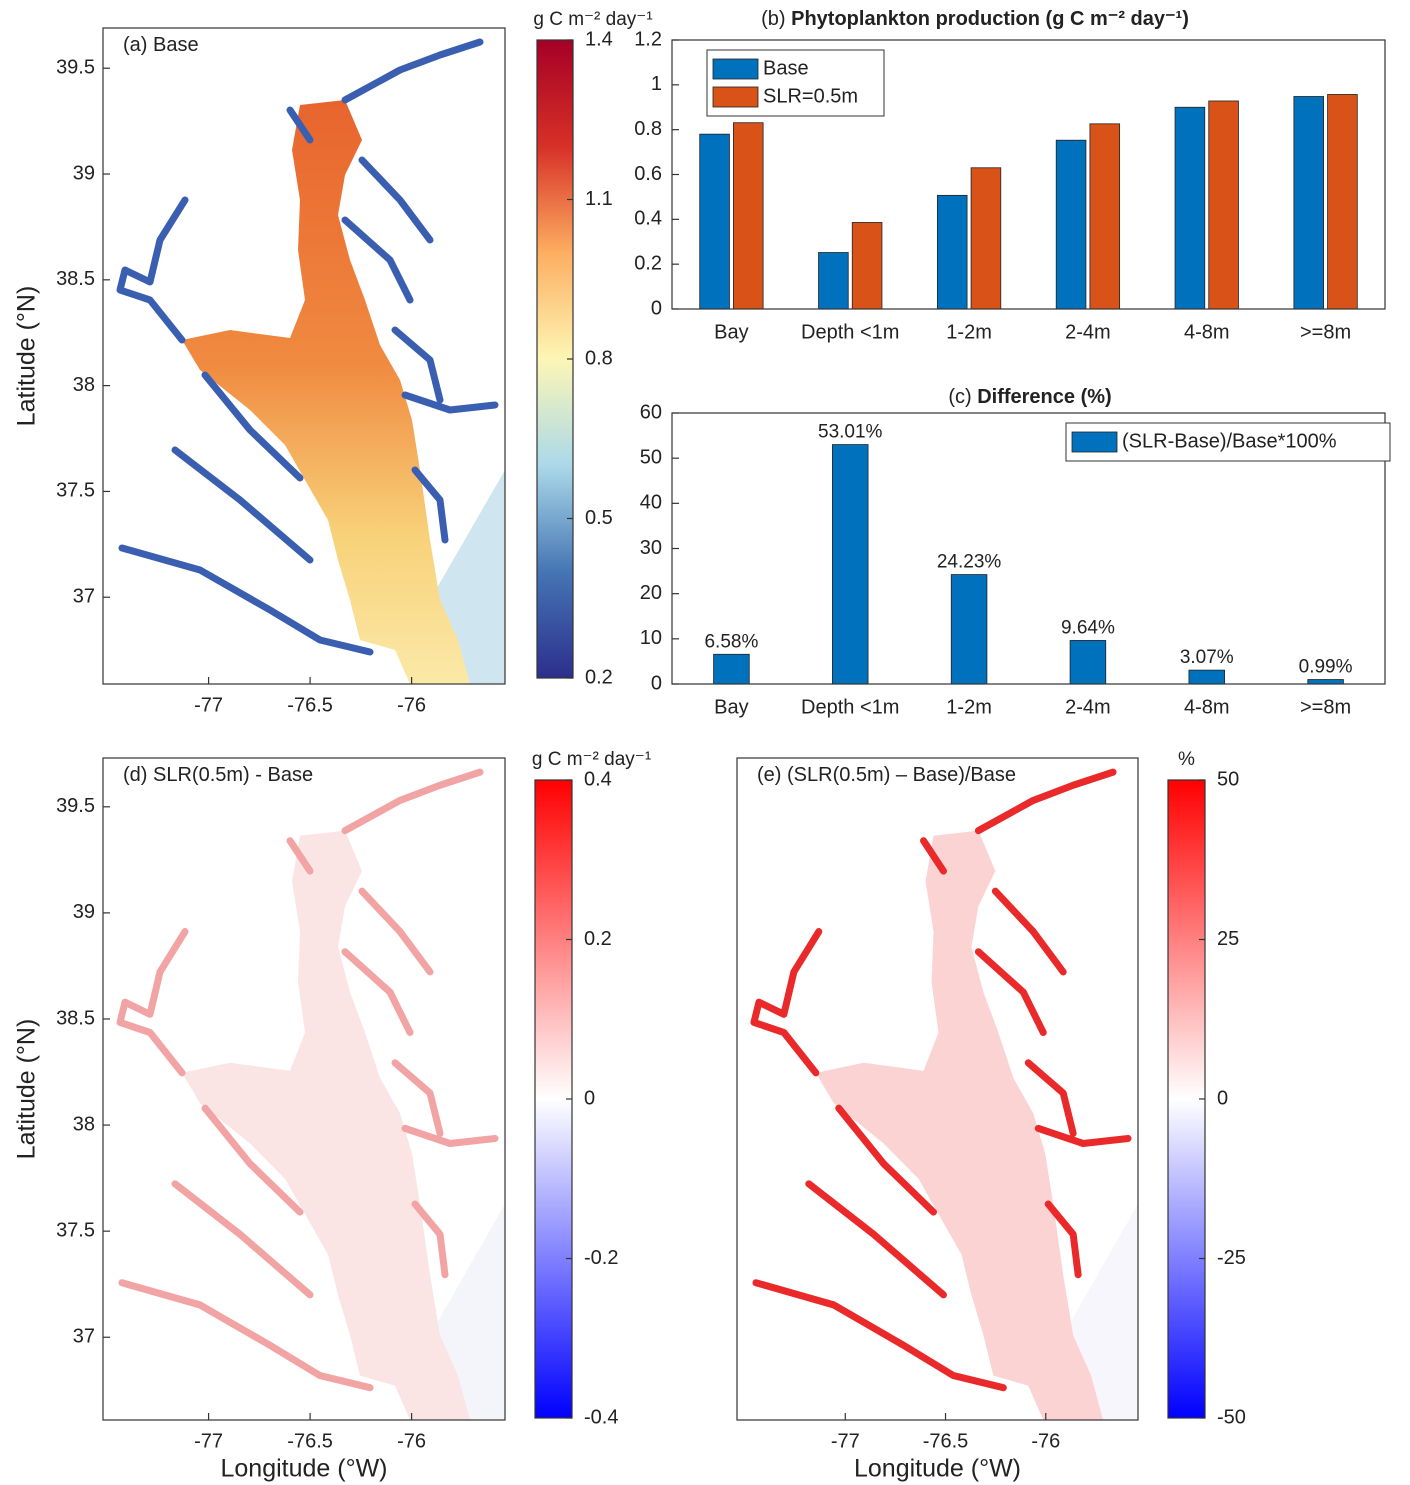 The image size is (1410, 1485). Describe the element at coordinates (1326, 667) in the screenshot. I see `value-label: 0.99%` at that location.